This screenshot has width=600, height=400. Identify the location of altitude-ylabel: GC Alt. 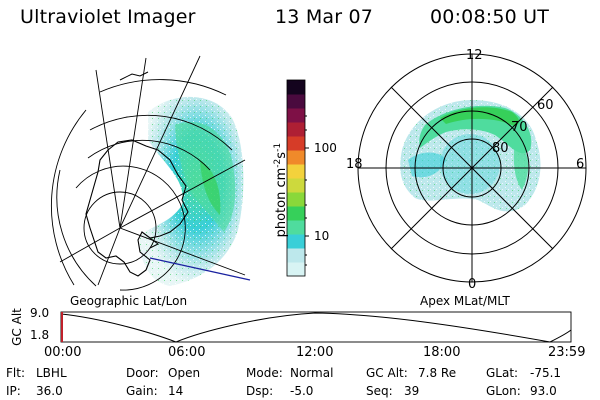
(17, 327).